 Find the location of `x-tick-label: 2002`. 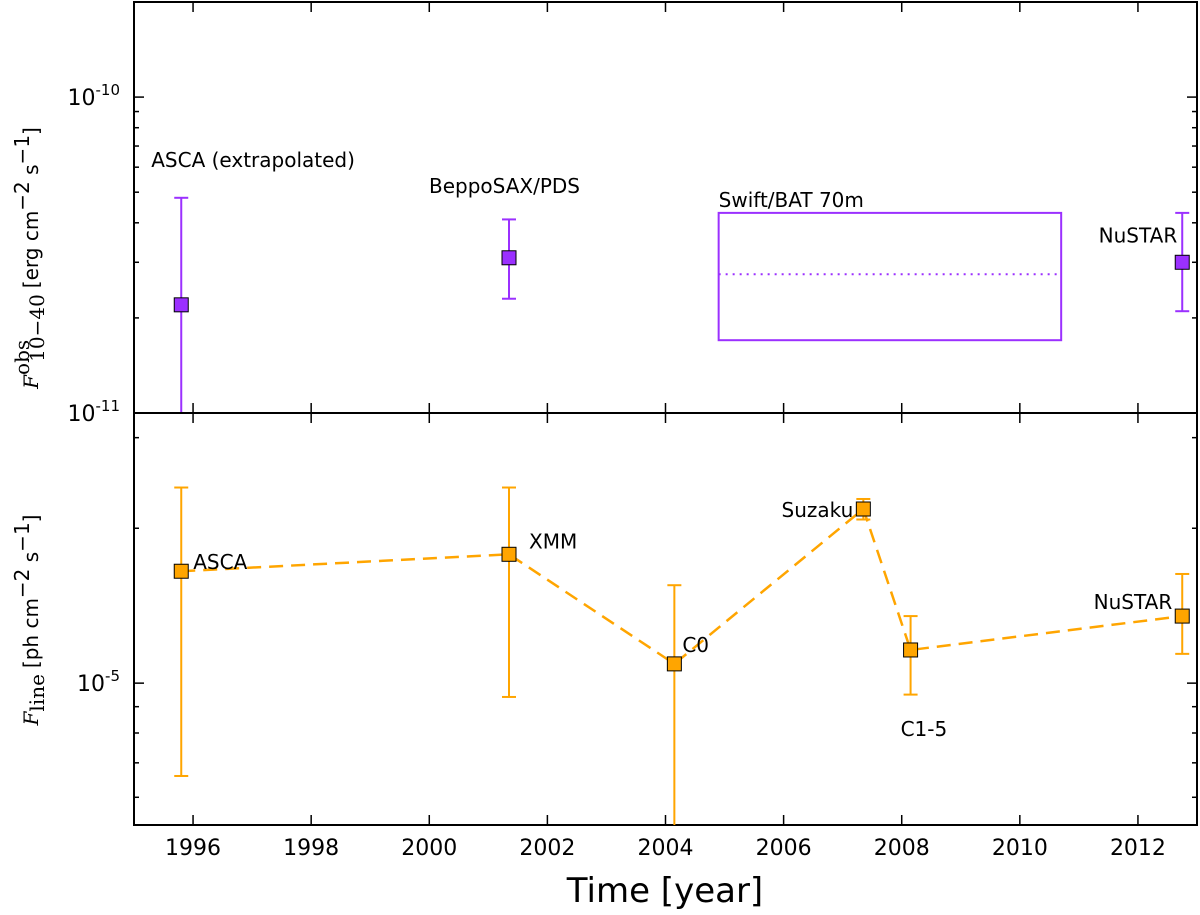

x-tick-label: 2002 is located at coordinates (547, 848).